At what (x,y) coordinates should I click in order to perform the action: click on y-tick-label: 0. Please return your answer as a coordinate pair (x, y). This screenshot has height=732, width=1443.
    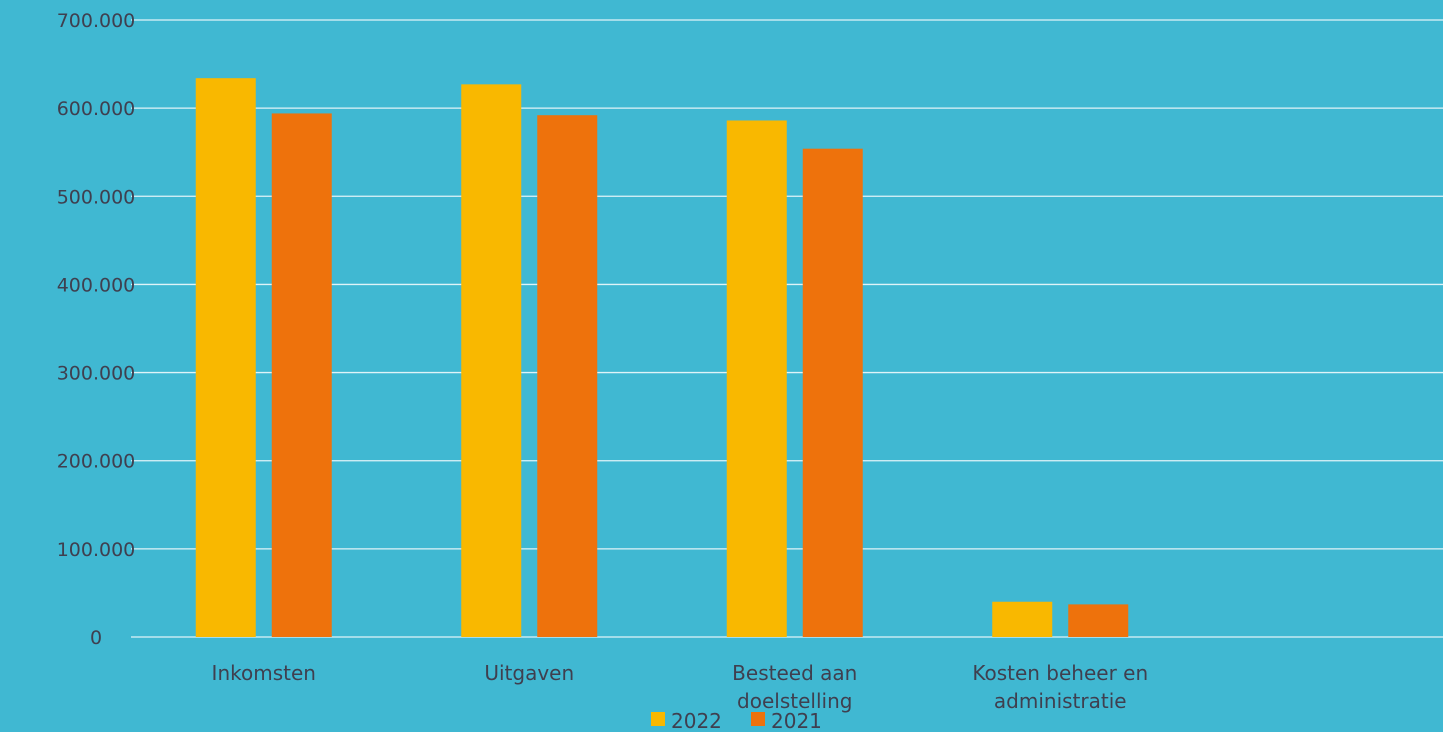
    Looking at the image, I should click on (96, 638).